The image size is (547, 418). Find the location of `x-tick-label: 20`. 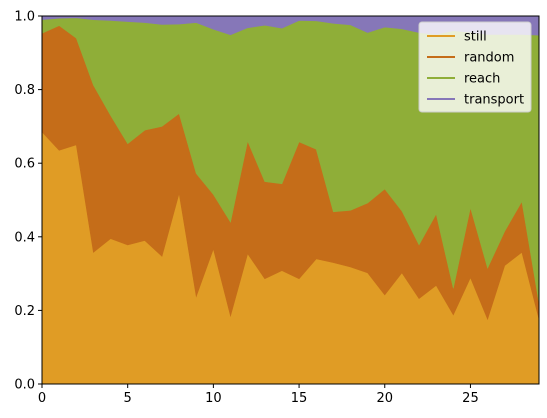

x-tick-label: 20 is located at coordinates (384, 398).